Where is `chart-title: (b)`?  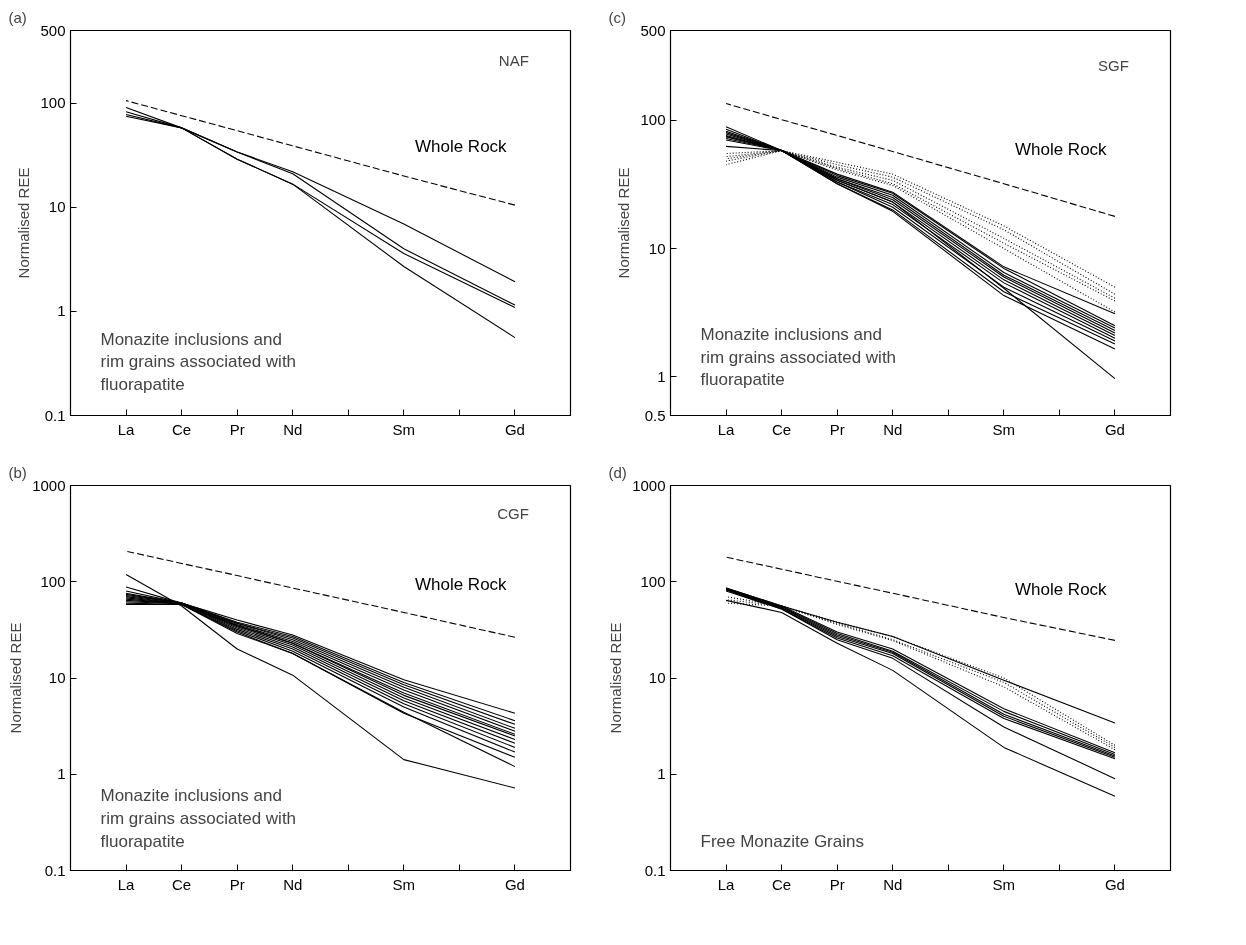
chart-title: (b) is located at coordinates (17, 472).